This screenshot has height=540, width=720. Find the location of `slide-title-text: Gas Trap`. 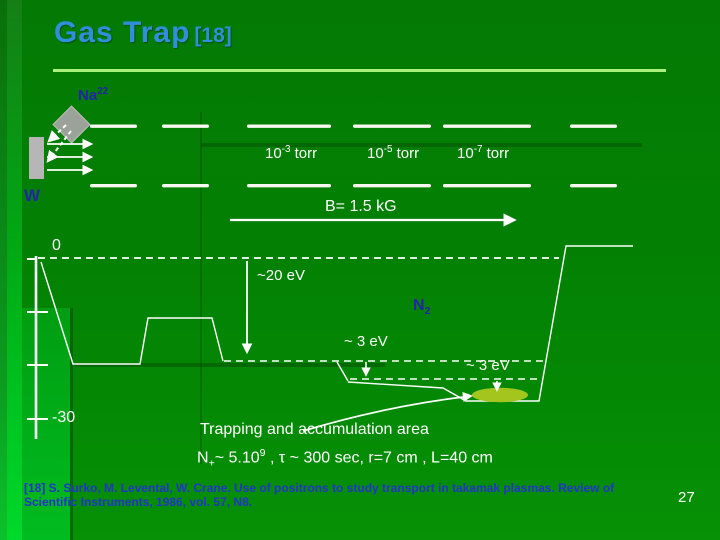

slide-title-text: Gas Trap is located at coordinates (122, 32).